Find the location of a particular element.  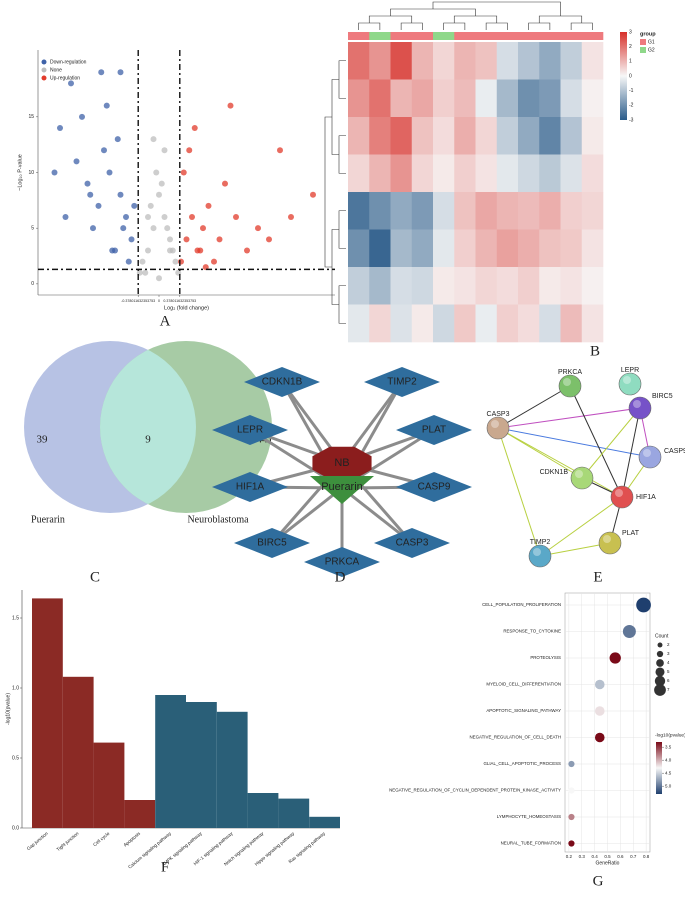

y-tick-label: 0.5 is located at coordinates (15, 758).